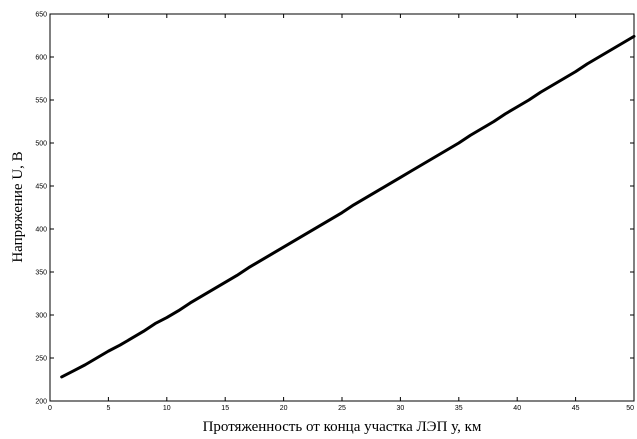 Image resolution: width=637 pixels, height=439 pixels. I want to click on x-axis-title: Протяженность от конца участка ЛЭП у, км, so click(342, 427).